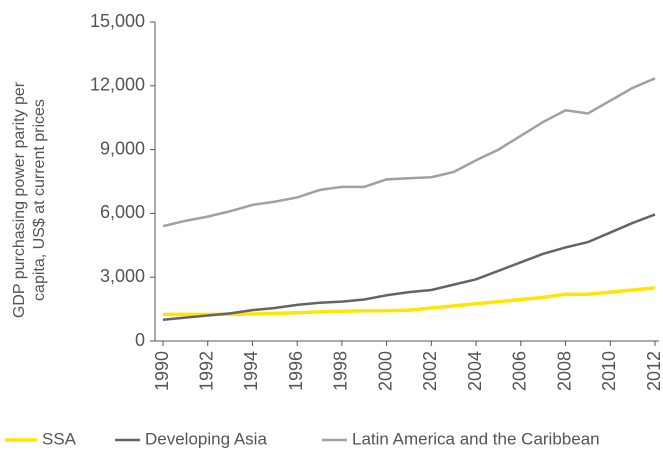  What do you see at coordinates (653, 371) in the screenshot?
I see `x-tick-label: 2012` at bounding box center [653, 371].